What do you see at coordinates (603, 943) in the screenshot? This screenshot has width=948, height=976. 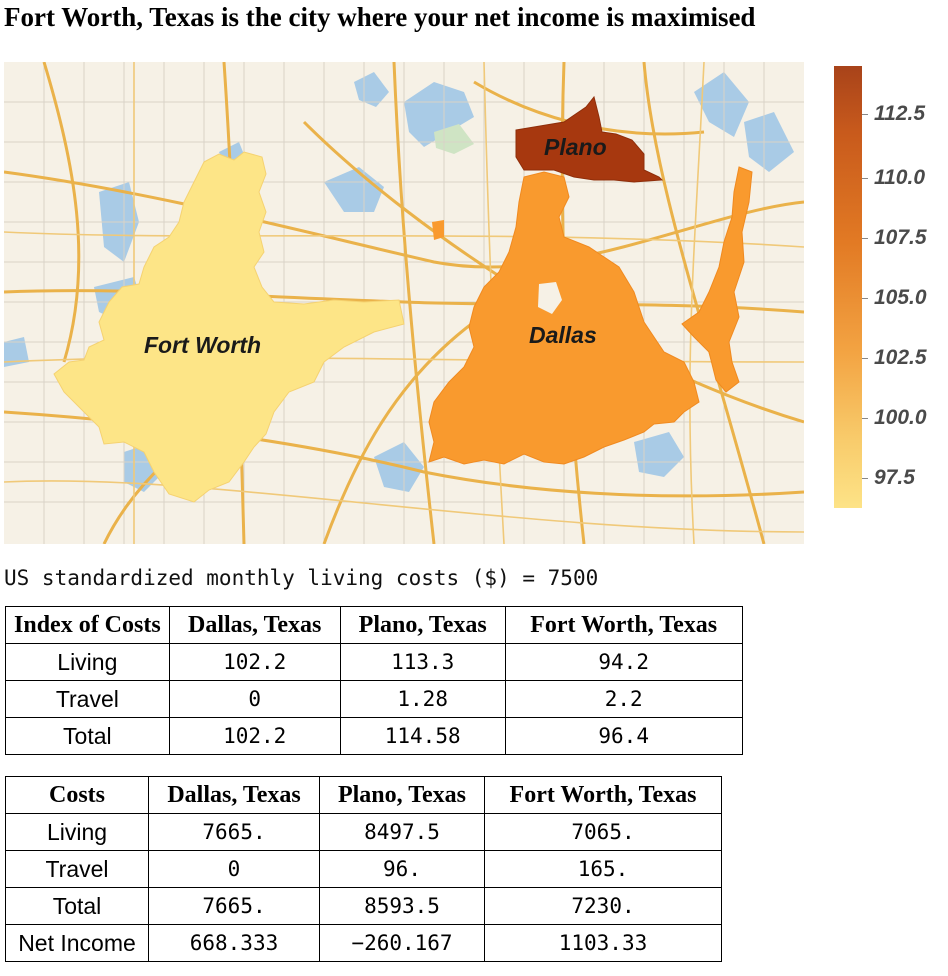 I see `table-cell: 1103.33` at bounding box center [603, 943].